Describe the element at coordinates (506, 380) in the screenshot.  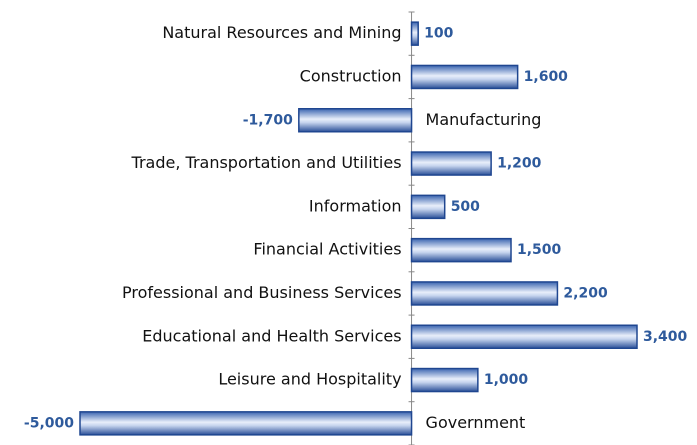
I see `value-label: 1,000` at that location.